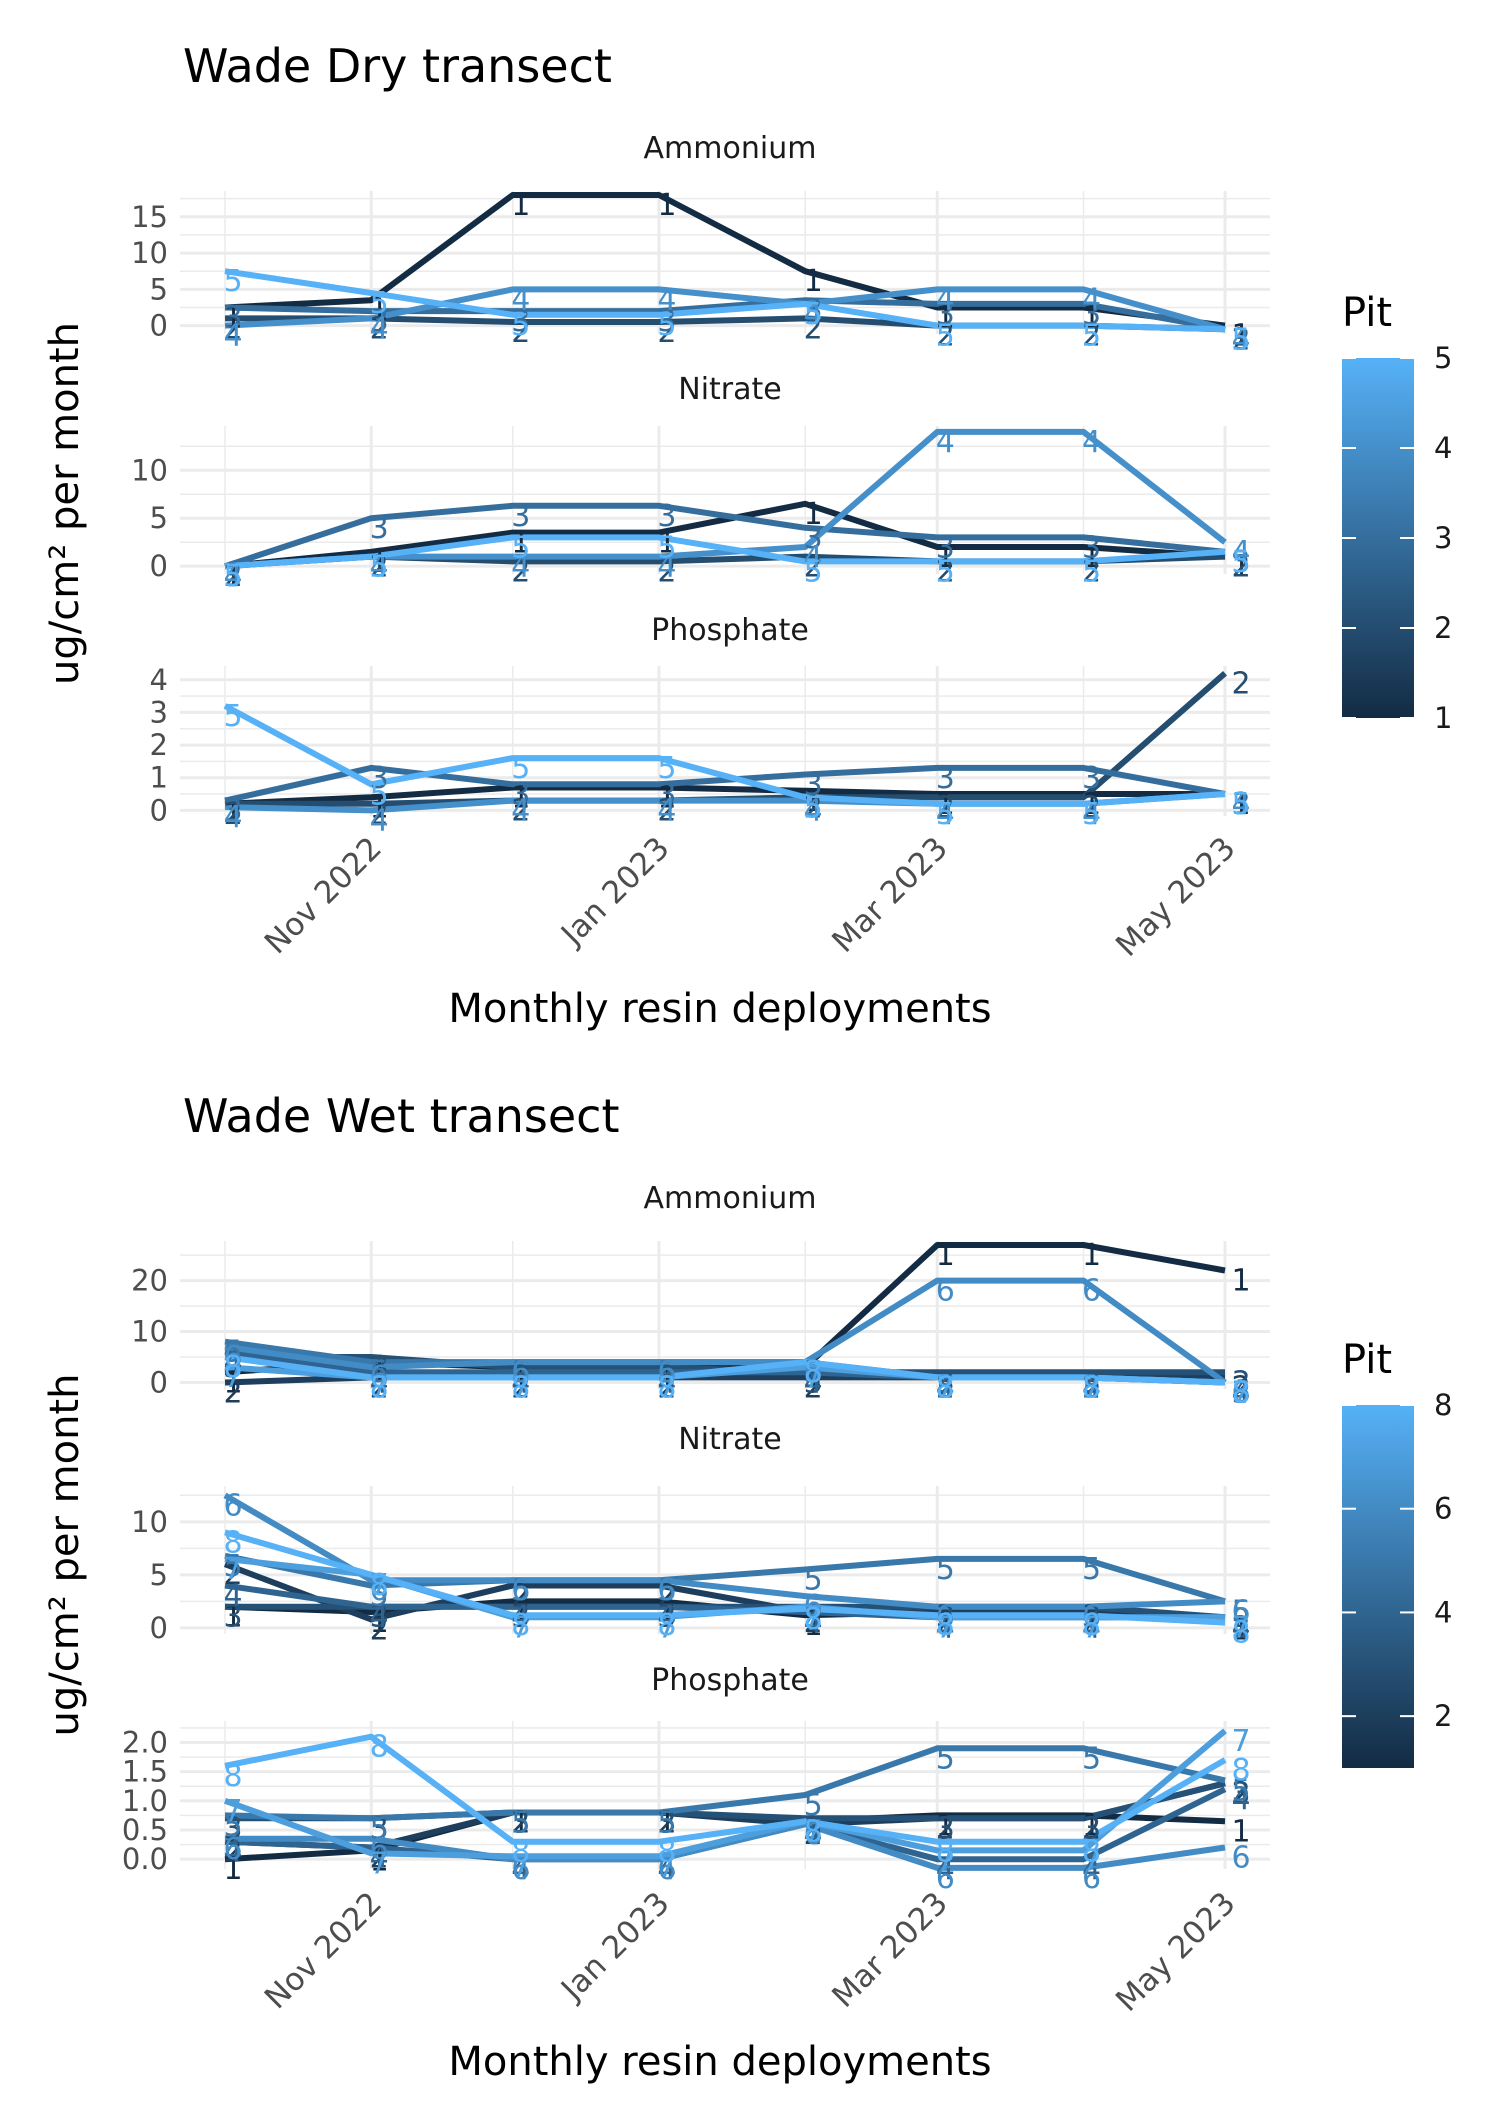 This screenshot has width=1500, height=2105. What do you see at coordinates (145, 1772) in the screenshot?
I see `y-tick-label: 1.5` at bounding box center [145, 1772].